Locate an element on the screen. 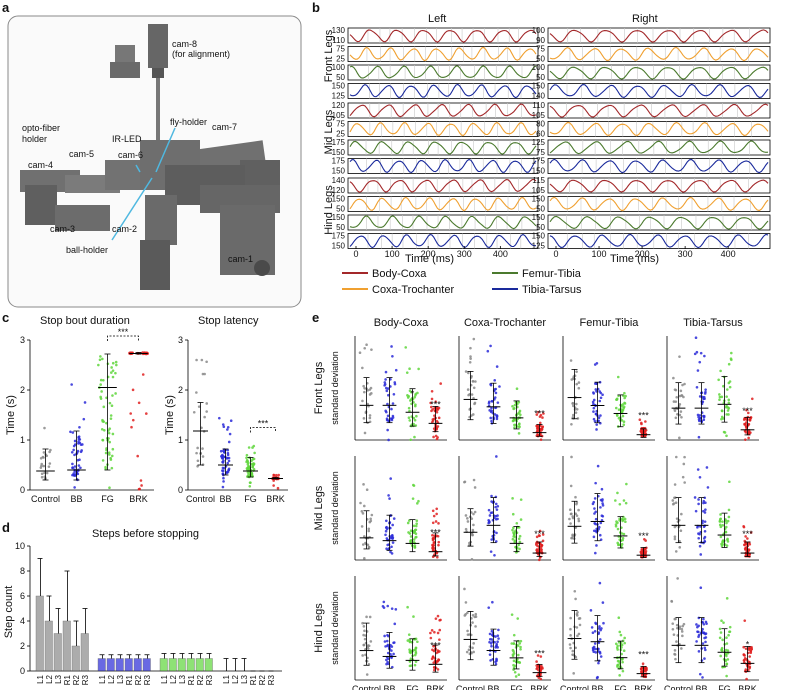 This screenshot has width=790, height=690. bar is located at coordinates (208, 665).